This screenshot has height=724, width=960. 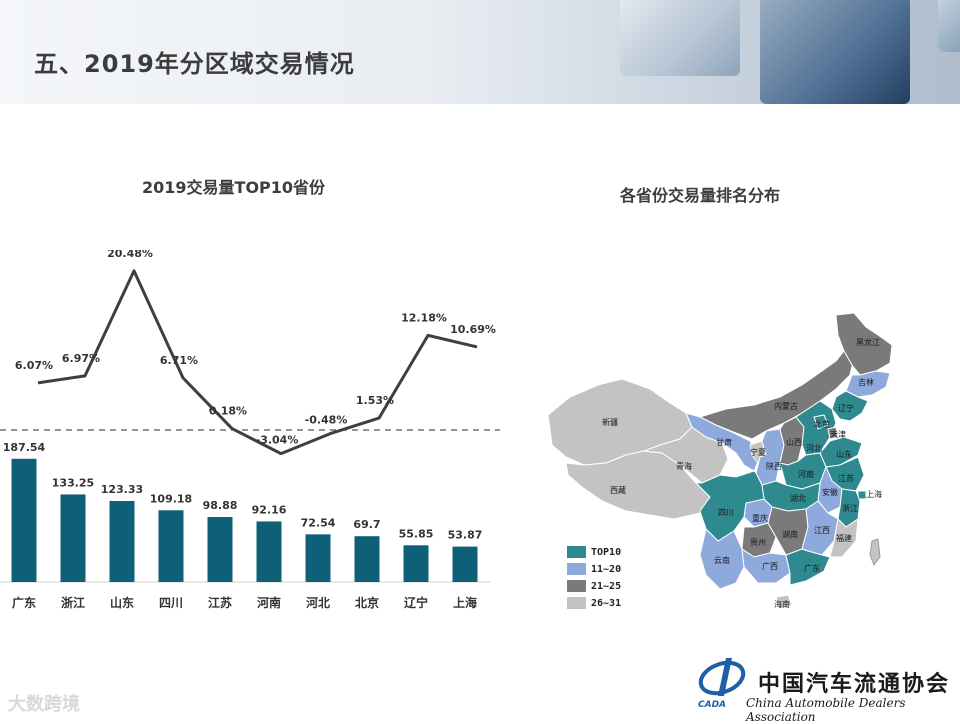 What do you see at coordinates (473, 329) in the screenshot?
I see `line-value-label: 10.69%` at bounding box center [473, 329].